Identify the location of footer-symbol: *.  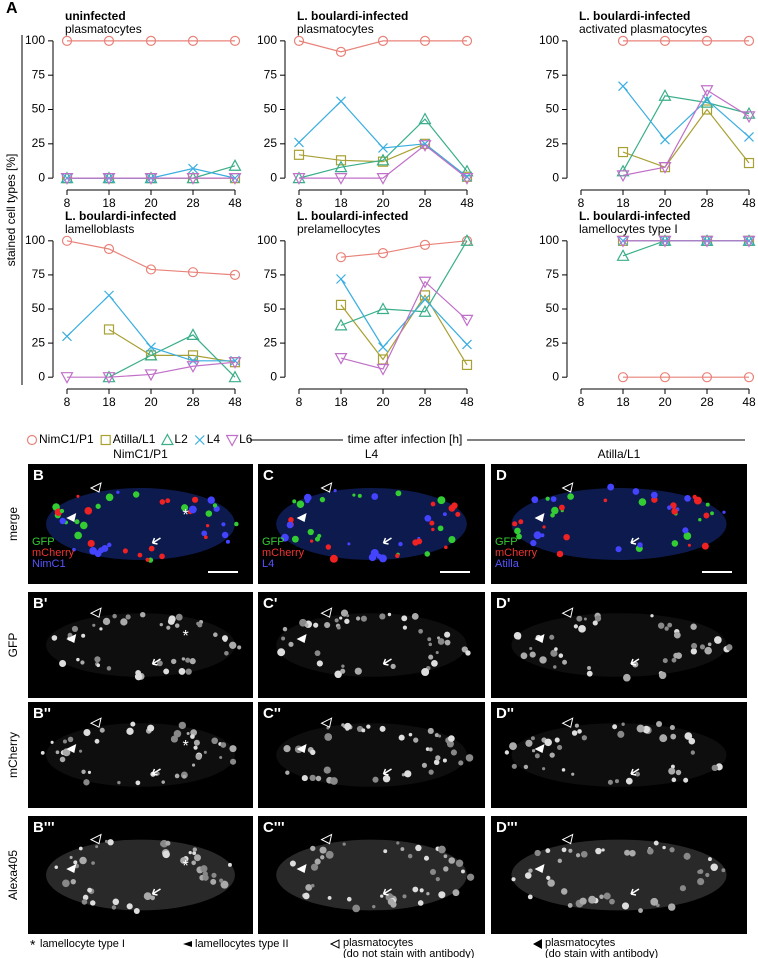
(33, 945).